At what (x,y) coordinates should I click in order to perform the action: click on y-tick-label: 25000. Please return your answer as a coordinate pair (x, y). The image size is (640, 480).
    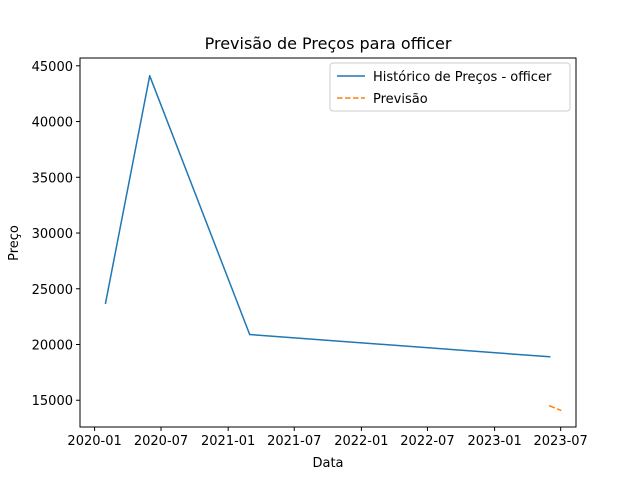
    Looking at the image, I should click on (52, 290).